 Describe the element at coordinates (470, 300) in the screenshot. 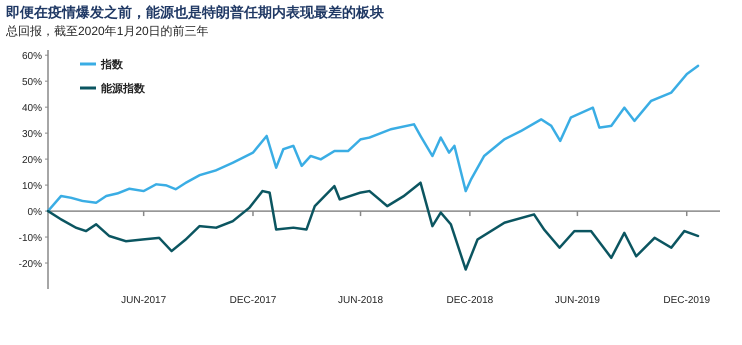

I see `x-tick-label: DEC-2018` at that location.